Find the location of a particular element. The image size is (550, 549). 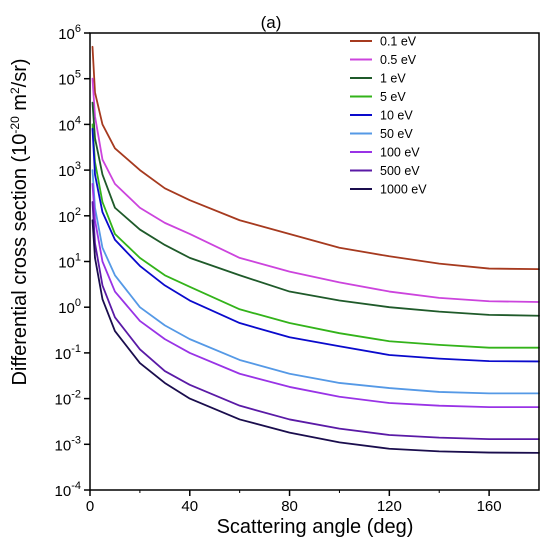

y-tick-label-0: 10⁶ is located at coordinates (69, 33).